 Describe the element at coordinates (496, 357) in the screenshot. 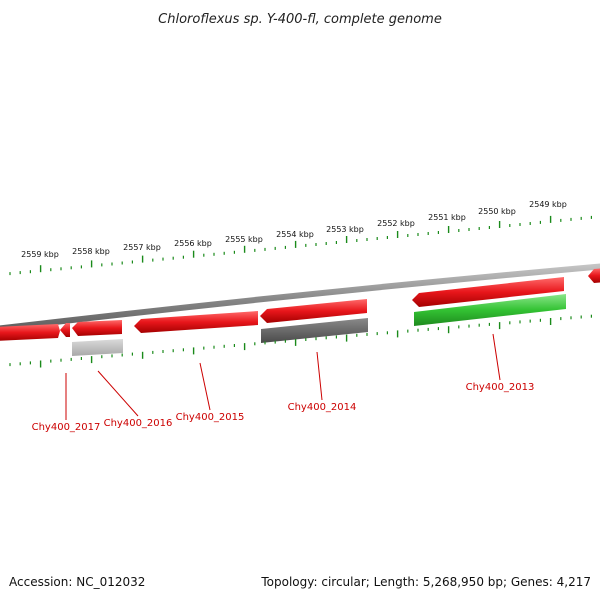

I see `leader-chy400-2013` at that location.